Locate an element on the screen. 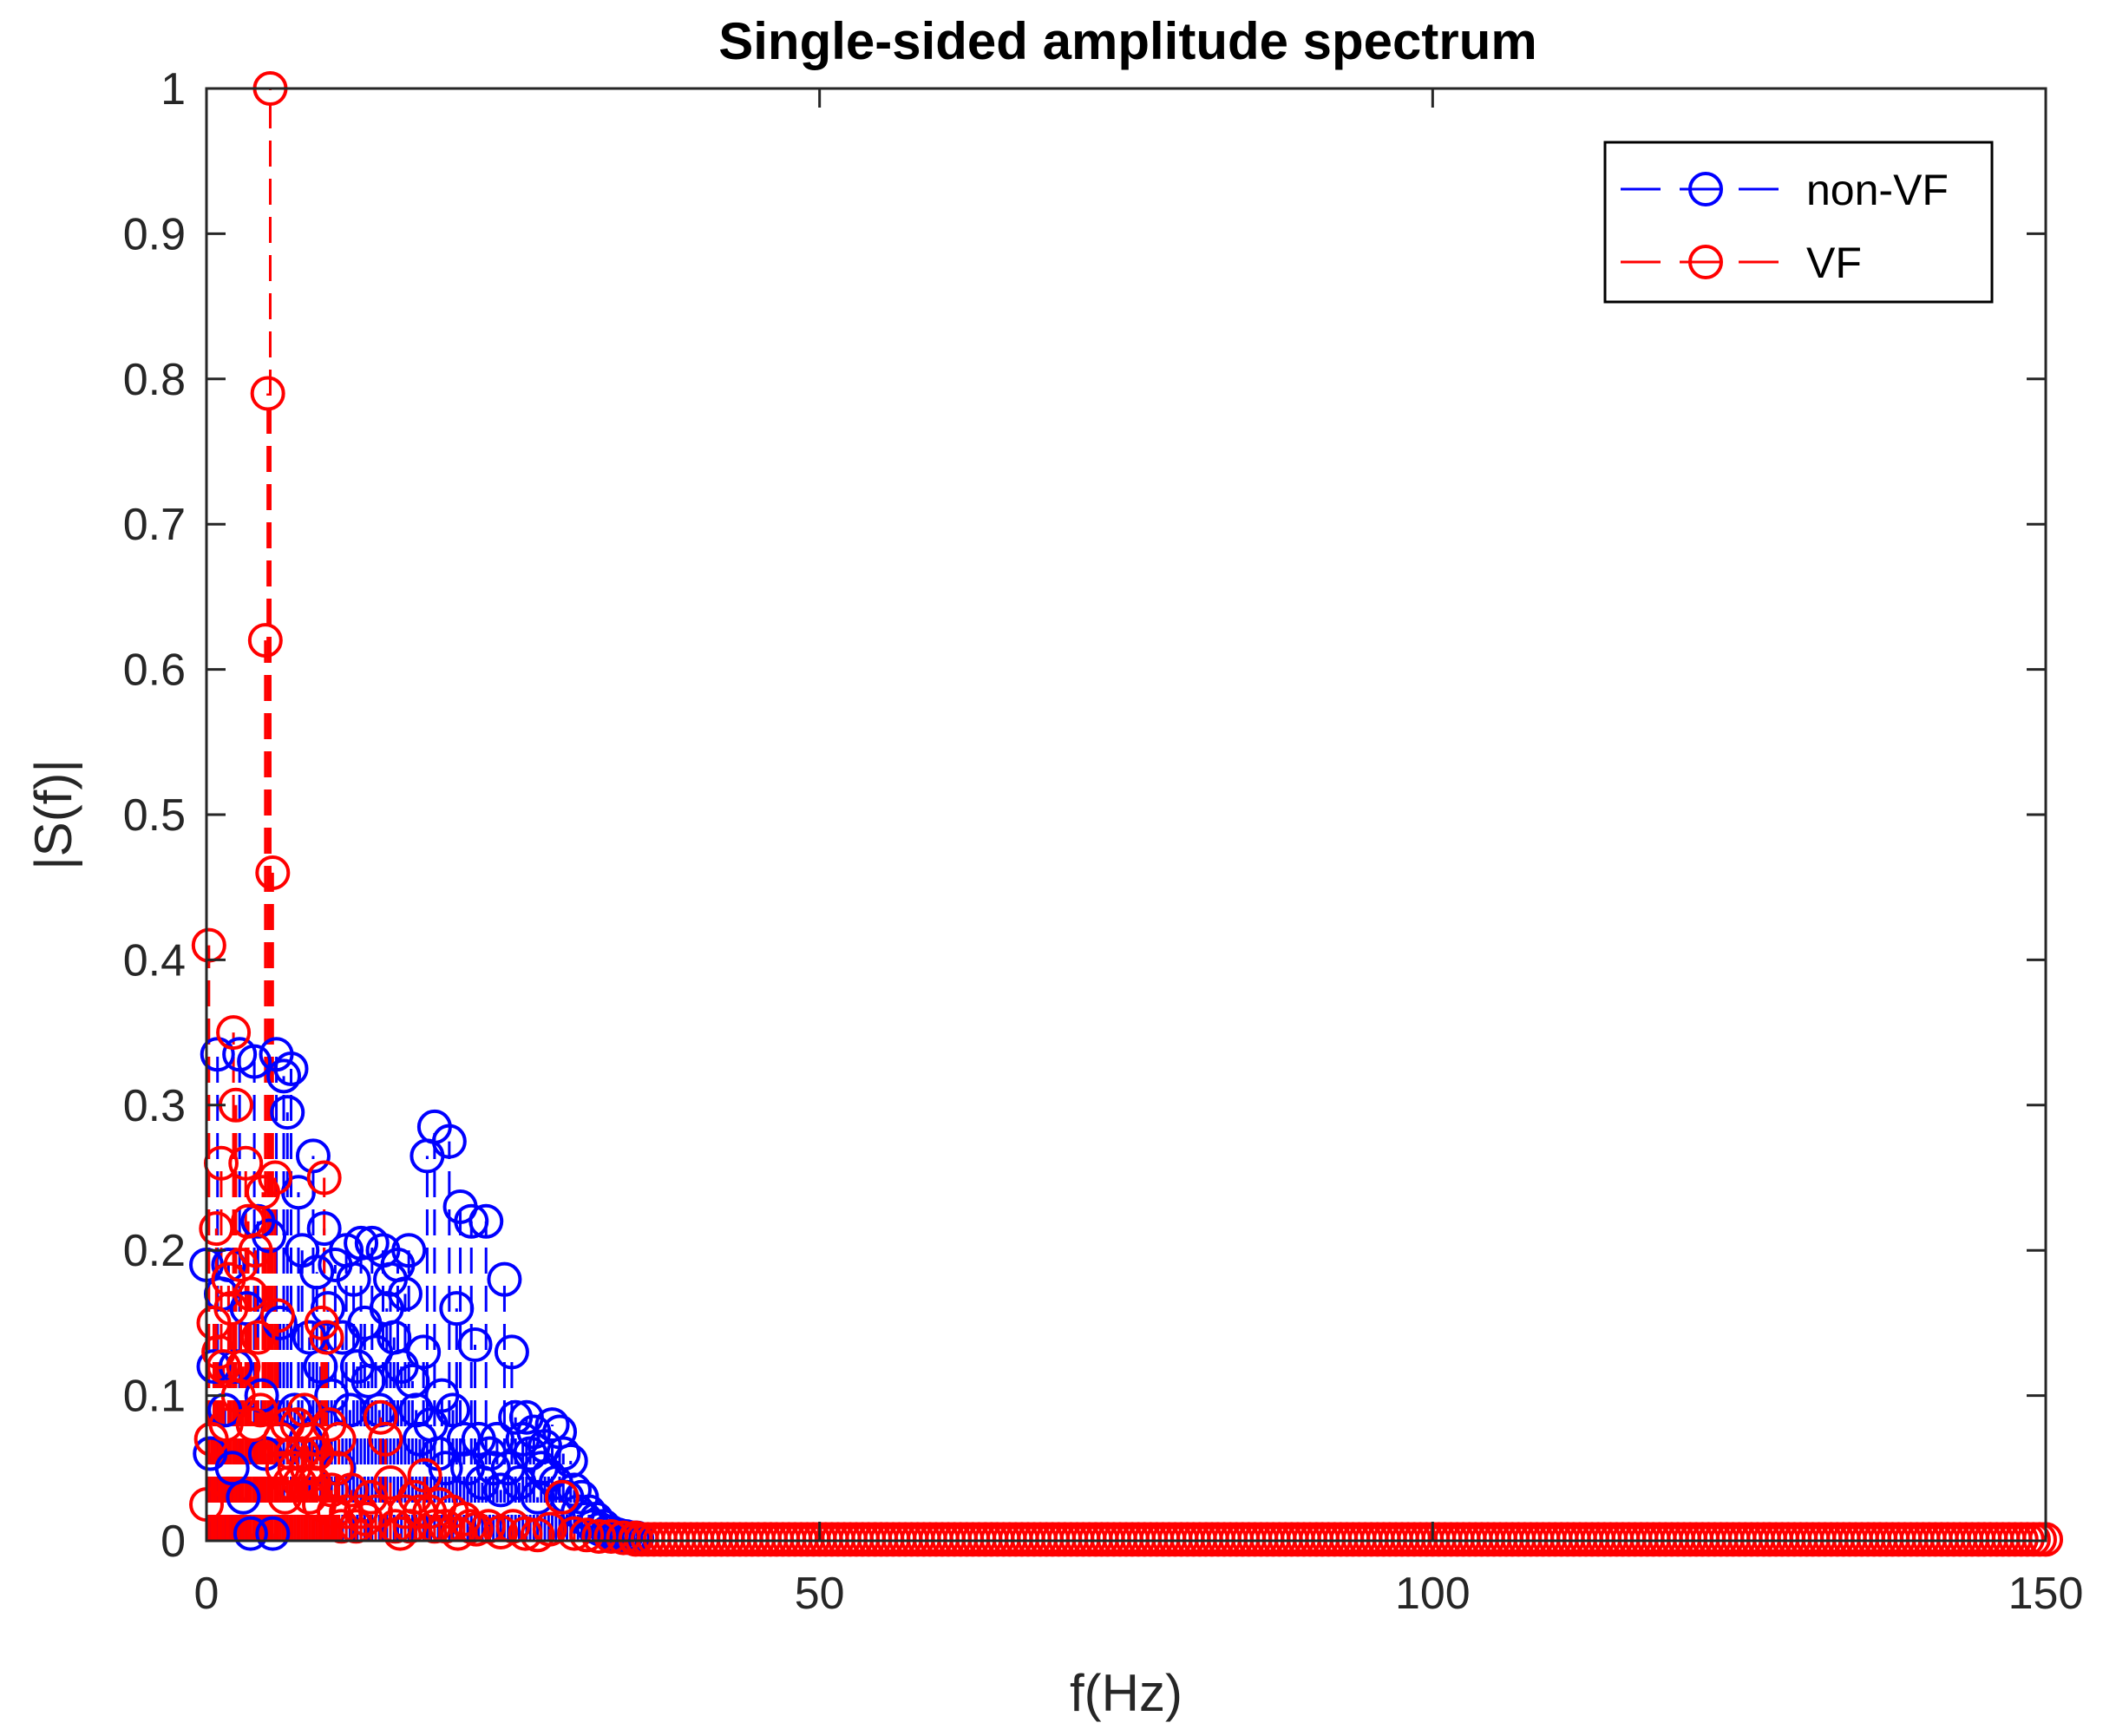 This screenshot has height=1736, width=2103. x-tick-label: 0 is located at coordinates (206, 1594).